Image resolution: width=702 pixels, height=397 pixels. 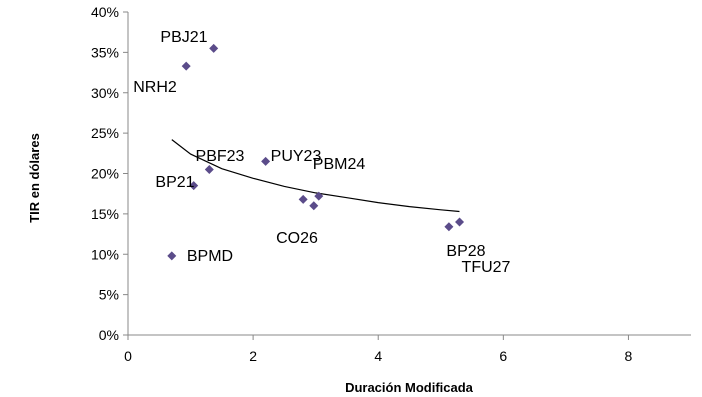 I want to click on point-label: BP28, so click(x=465, y=251).